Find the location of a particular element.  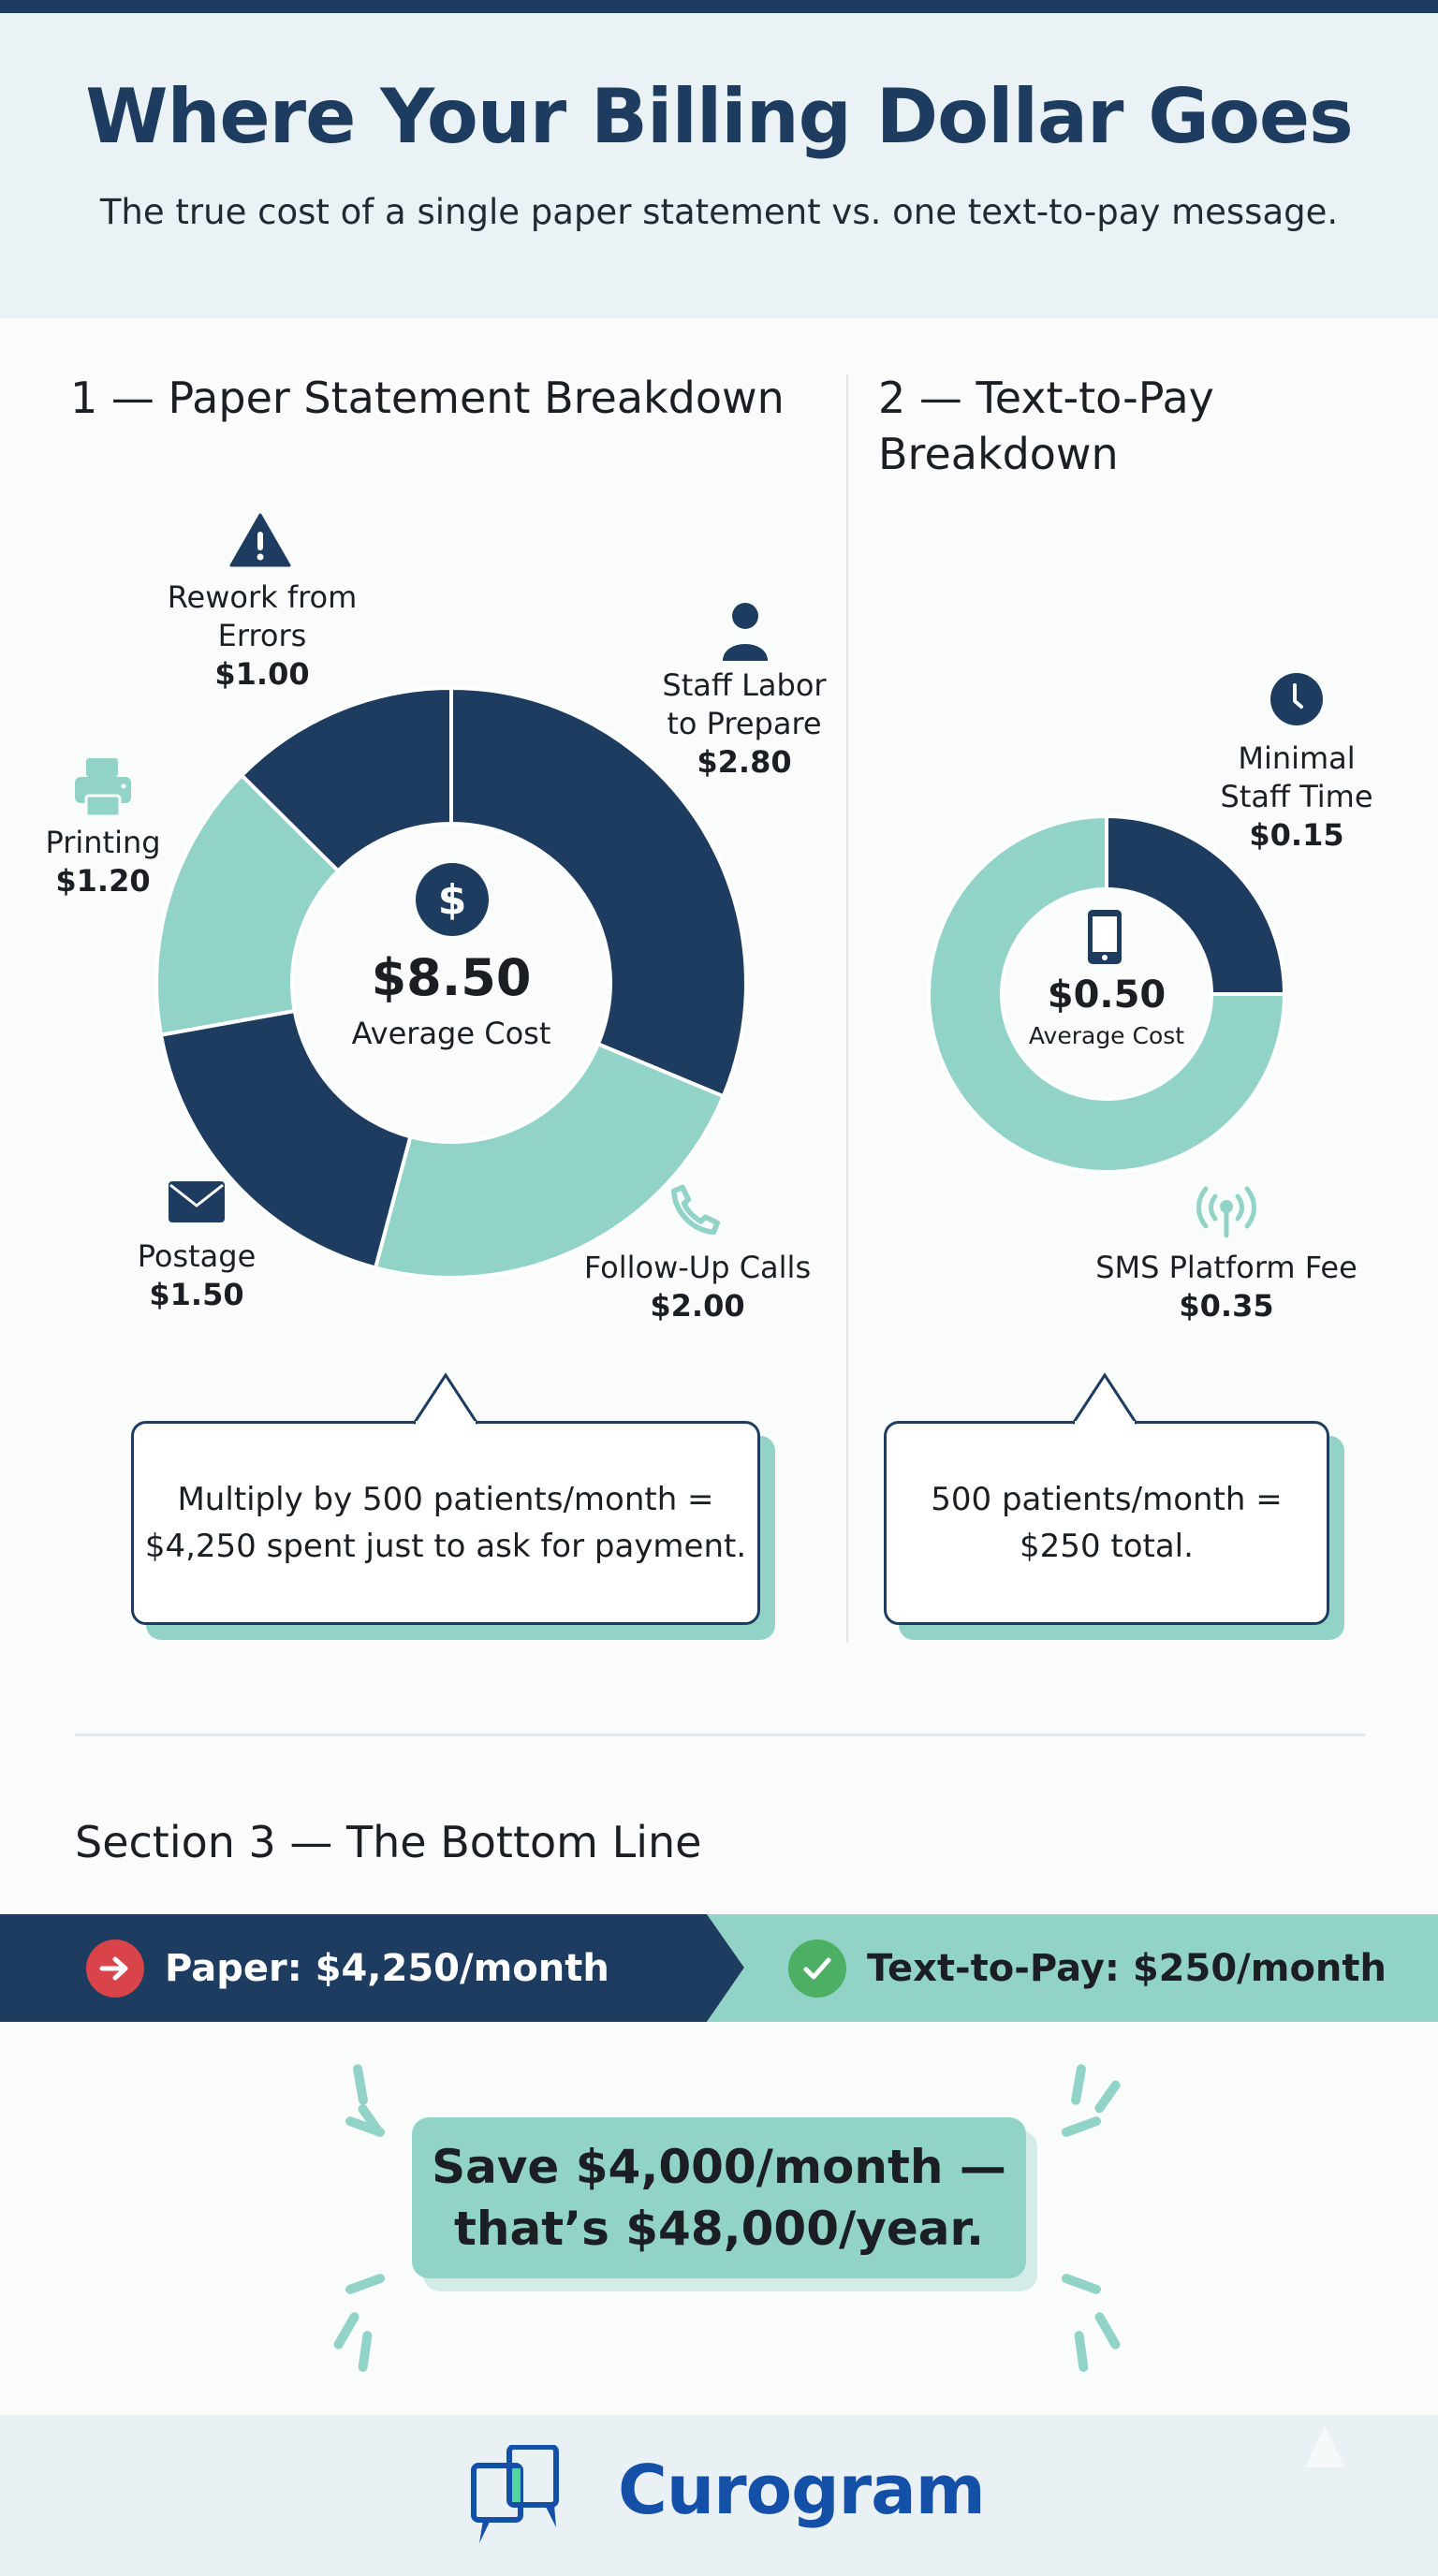

paper-callout-pointer is located at coordinates (445, 1399).